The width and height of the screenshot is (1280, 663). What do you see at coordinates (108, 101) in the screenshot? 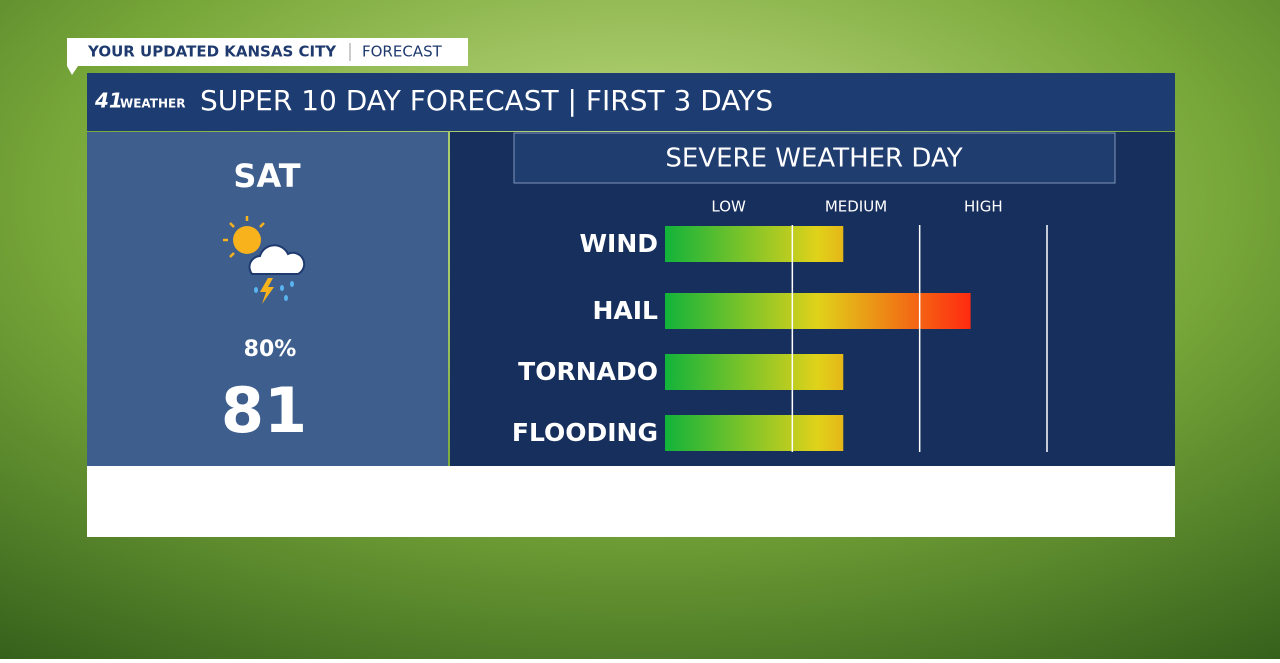
I see `logo-number: 41` at bounding box center [108, 101].